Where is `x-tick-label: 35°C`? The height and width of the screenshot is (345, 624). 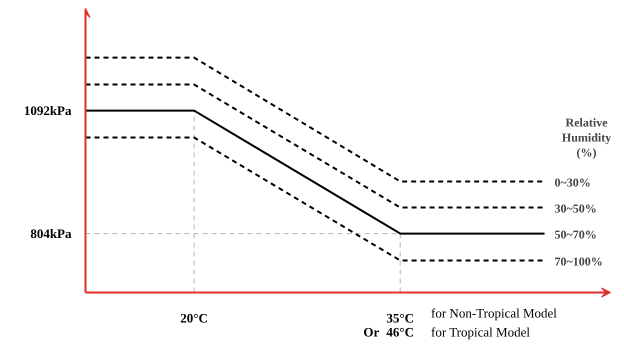 x-tick-label: 35°C is located at coordinates (400, 318).